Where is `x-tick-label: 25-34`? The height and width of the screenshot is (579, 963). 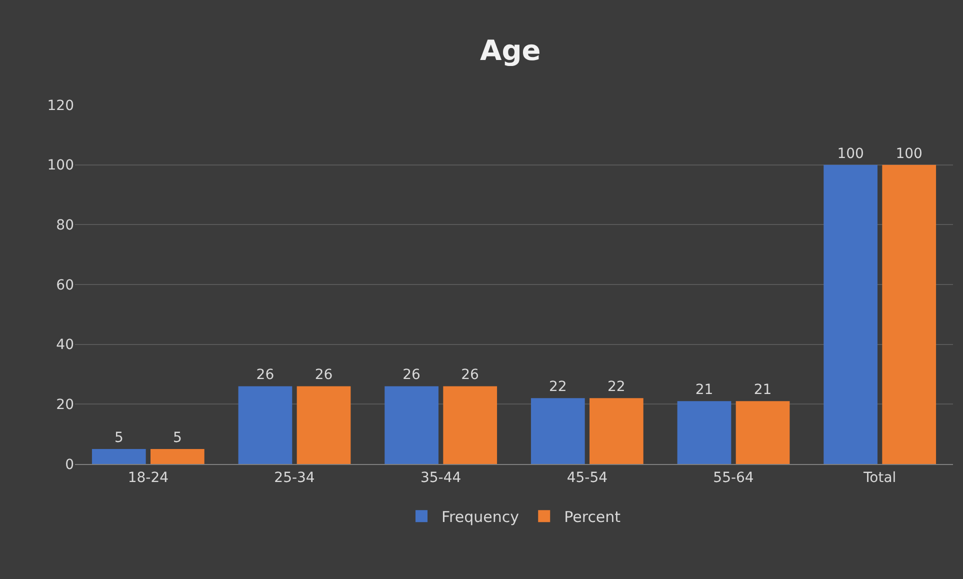
x-tick-label: 25-34 is located at coordinates (294, 478).